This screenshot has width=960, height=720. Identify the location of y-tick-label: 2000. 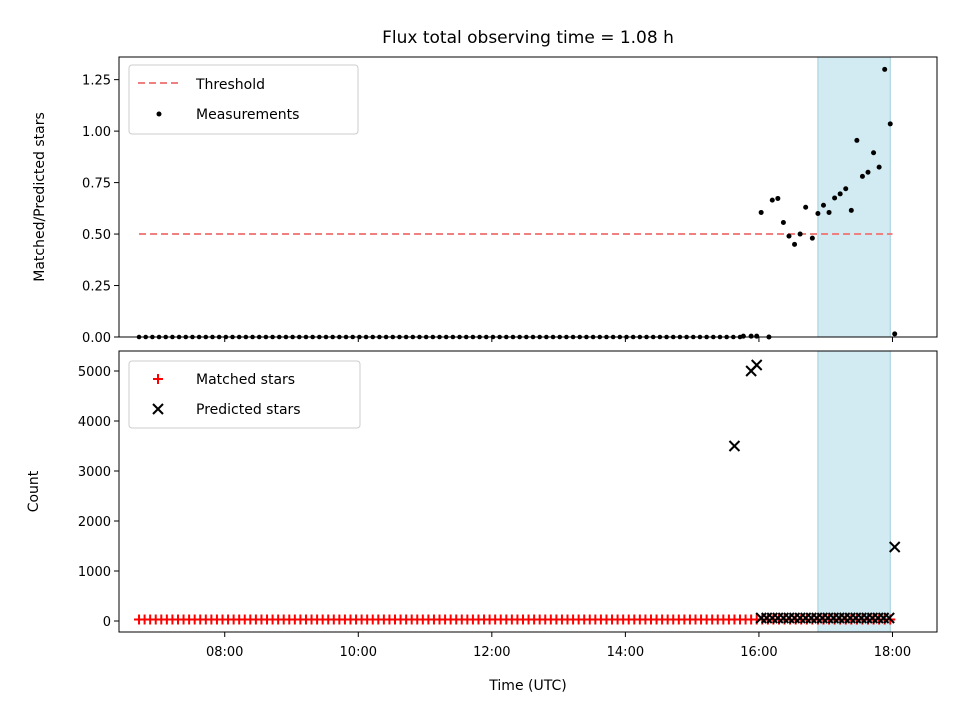
(94, 522).